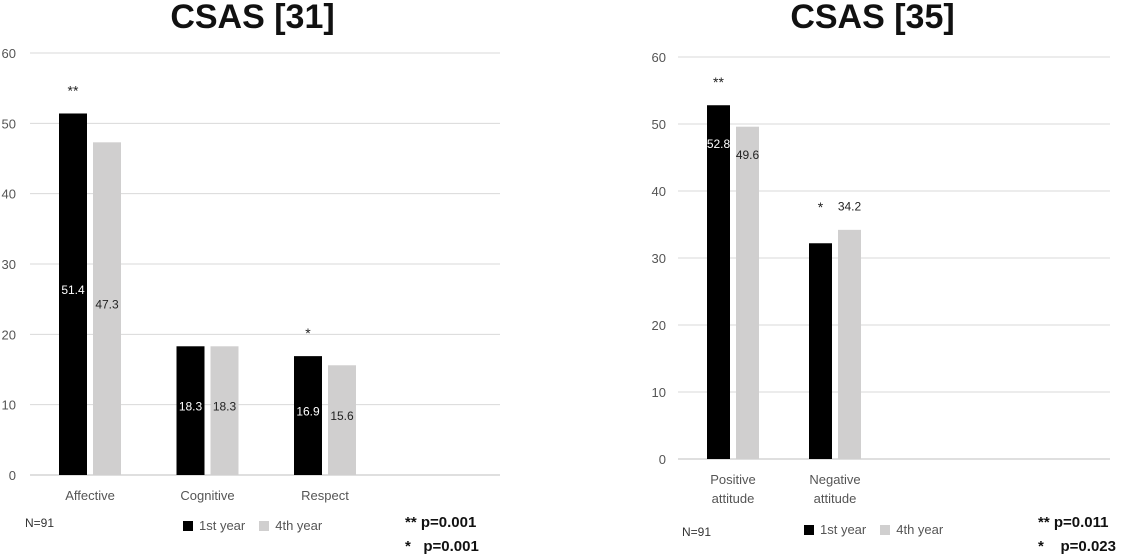 The height and width of the screenshot is (557, 1123). Describe the element at coordinates (1073, 522) in the screenshot. I see `pvalue-note-1: ** p=0.011` at that location.